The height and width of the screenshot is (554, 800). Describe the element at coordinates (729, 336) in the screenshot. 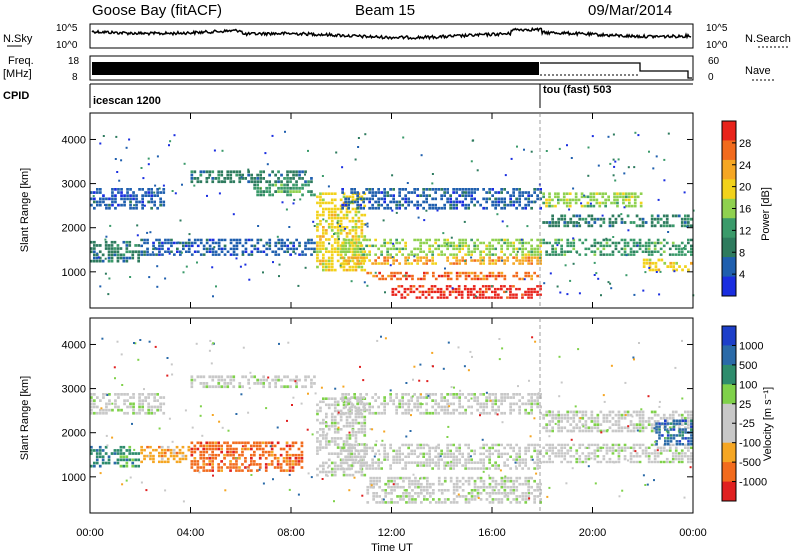

I see `colorbar-swatch` at that location.